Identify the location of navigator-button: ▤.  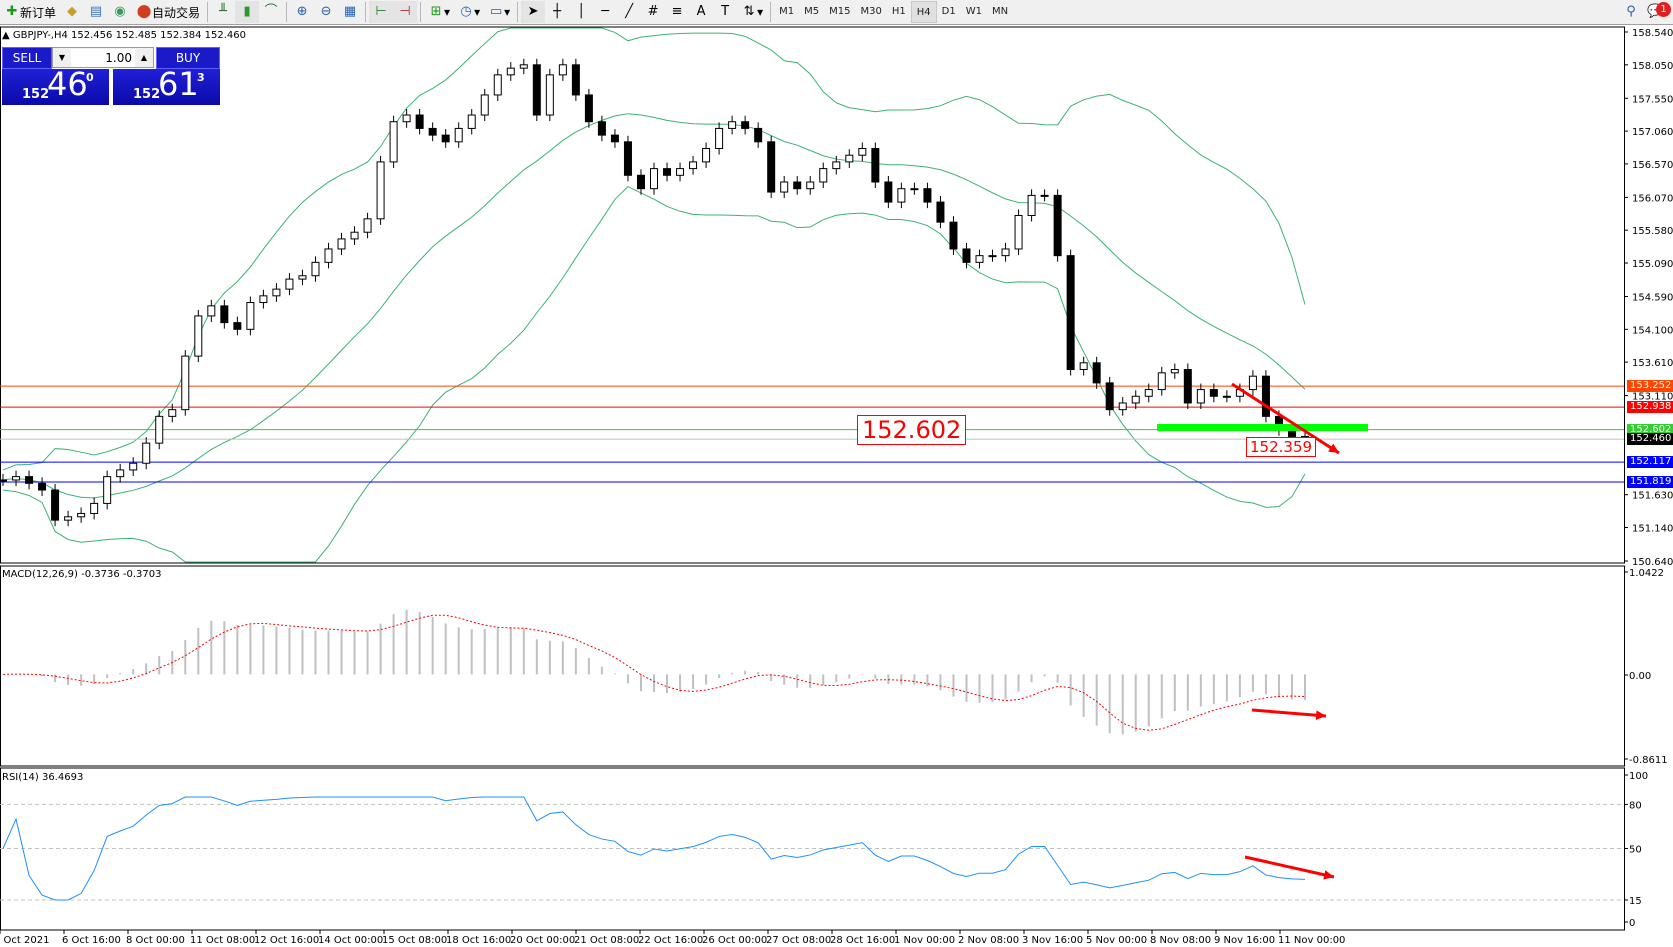
(96, 12).